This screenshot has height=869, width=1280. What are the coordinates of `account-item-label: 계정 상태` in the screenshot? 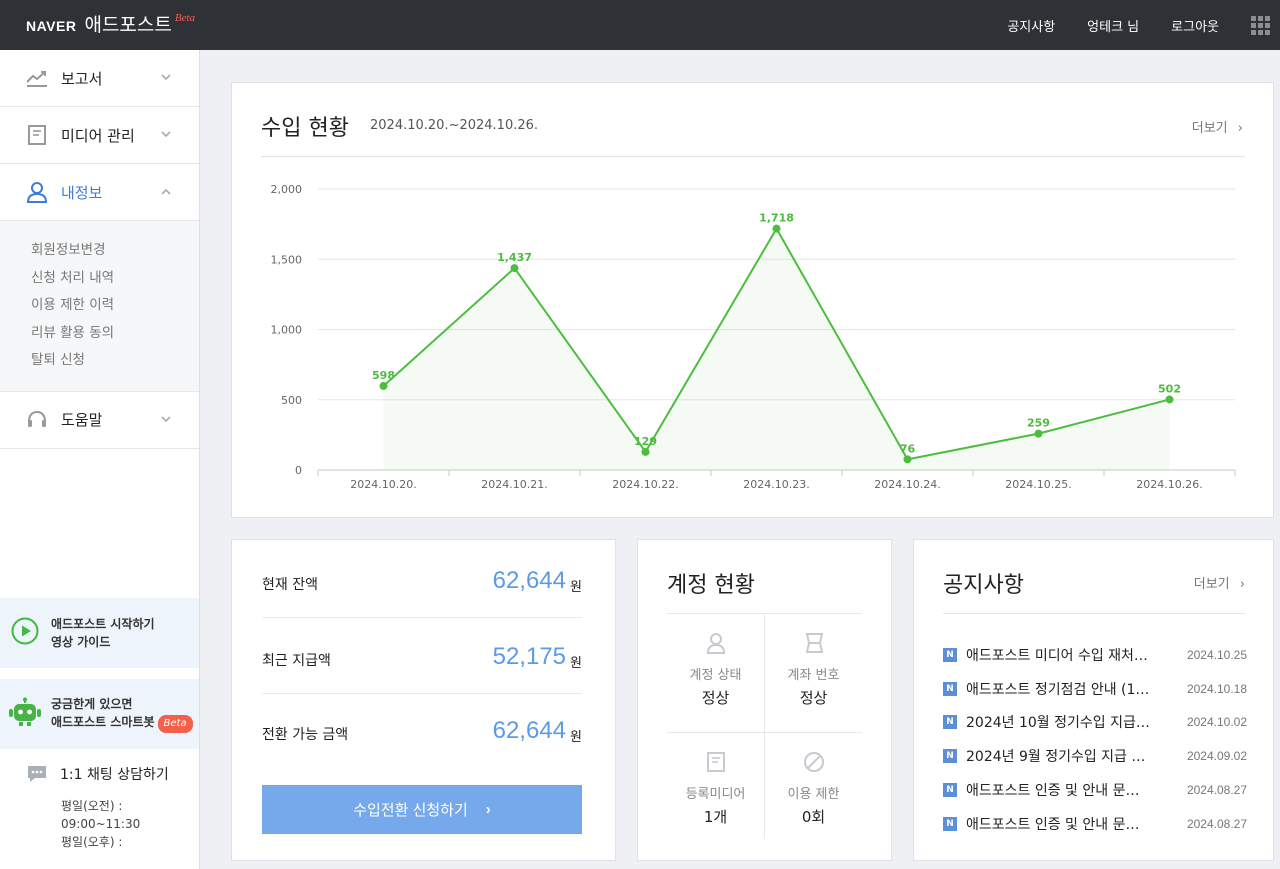 It's located at (715, 675).